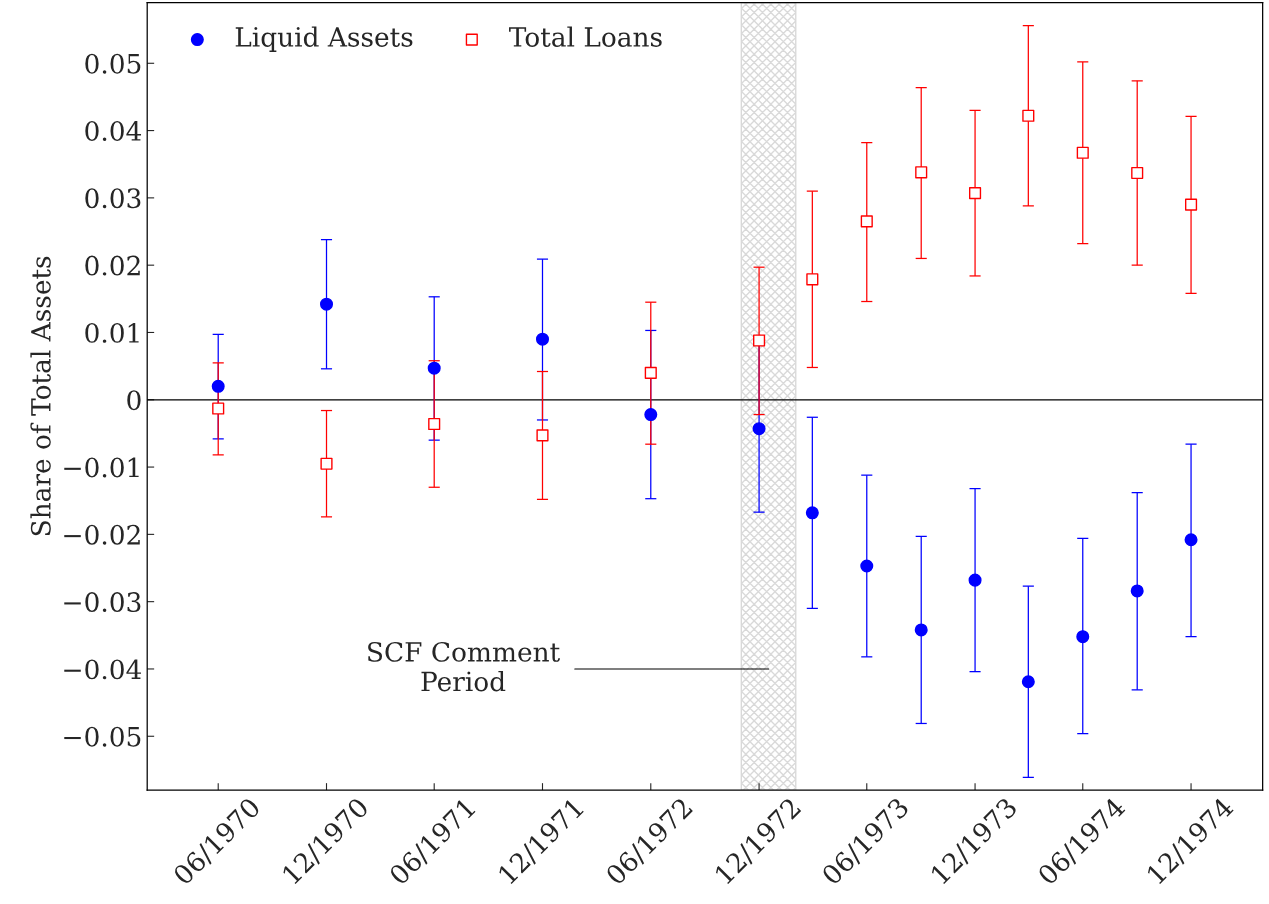 The width and height of the screenshot is (1269, 904). What do you see at coordinates (113, 131) in the screenshot?
I see `y-tick-label: 0.04` at bounding box center [113, 131].